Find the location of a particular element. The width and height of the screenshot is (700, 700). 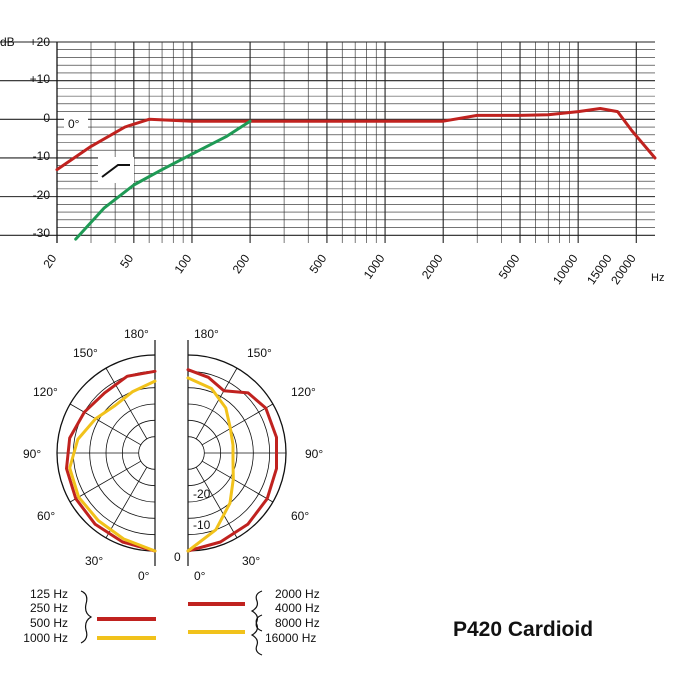

legend-left: 125 Hz 250 Hz 500 Hz 1000 Hz is located at coordinates (89, 616).